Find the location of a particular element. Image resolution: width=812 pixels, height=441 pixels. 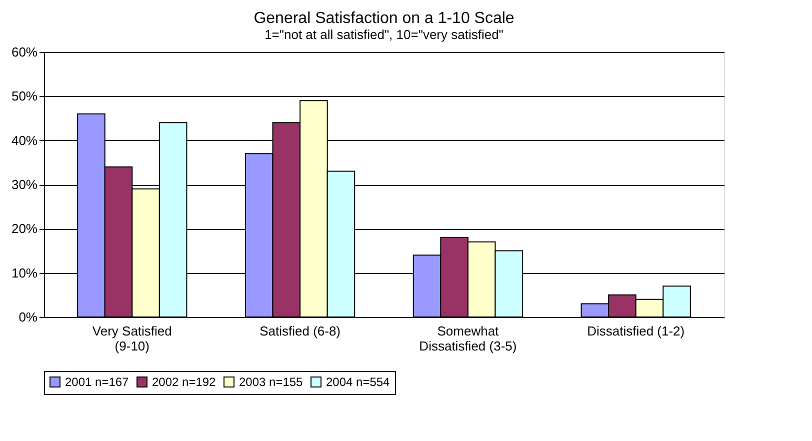

chart-title: General Satisfaction on a 1-10 Scale is located at coordinates (384, 18).